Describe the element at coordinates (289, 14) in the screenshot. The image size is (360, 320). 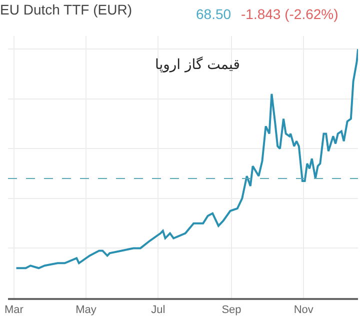
I see `text: -1.843 (-2.62%)` at that location.